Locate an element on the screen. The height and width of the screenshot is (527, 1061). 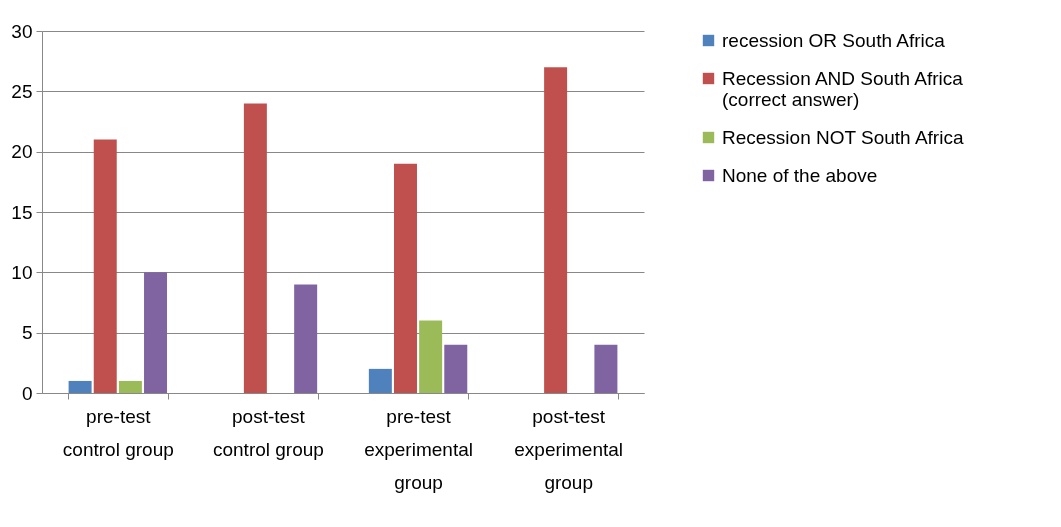
y-tick-label: 10 is located at coordinates (22, 272).